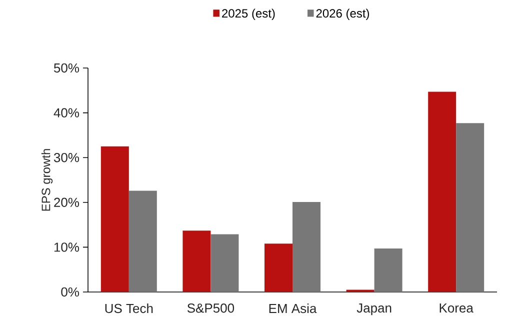 The image size is (511, 333). What do you see at coordinates (374, 310) in the screenshot?
I see `x-tick-label: Japan` at bounding box center [374, 310].